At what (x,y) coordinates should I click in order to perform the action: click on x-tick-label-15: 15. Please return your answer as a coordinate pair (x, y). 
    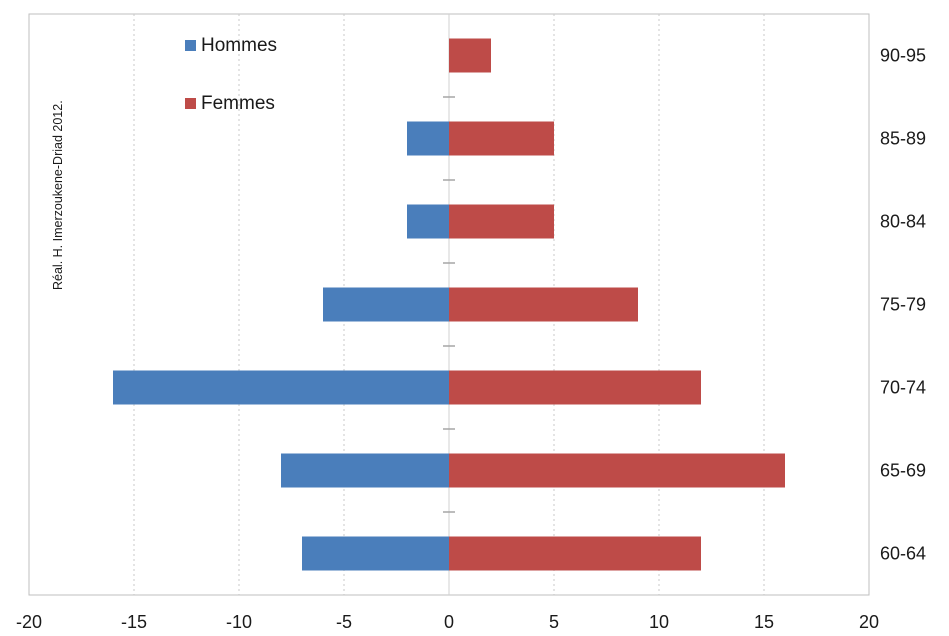
    Looking at the image, I should click on (764, 622).